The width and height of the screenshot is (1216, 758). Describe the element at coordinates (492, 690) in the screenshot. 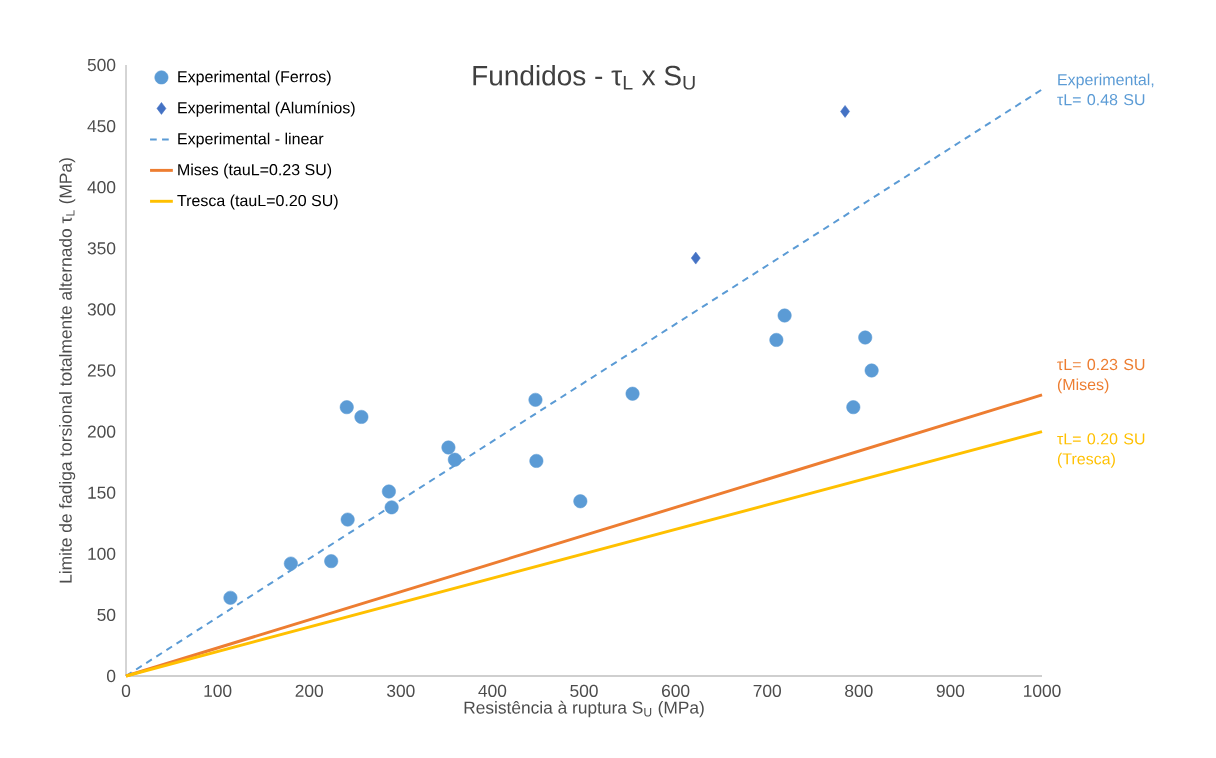

I see `x-tick-label: 400` at that location.